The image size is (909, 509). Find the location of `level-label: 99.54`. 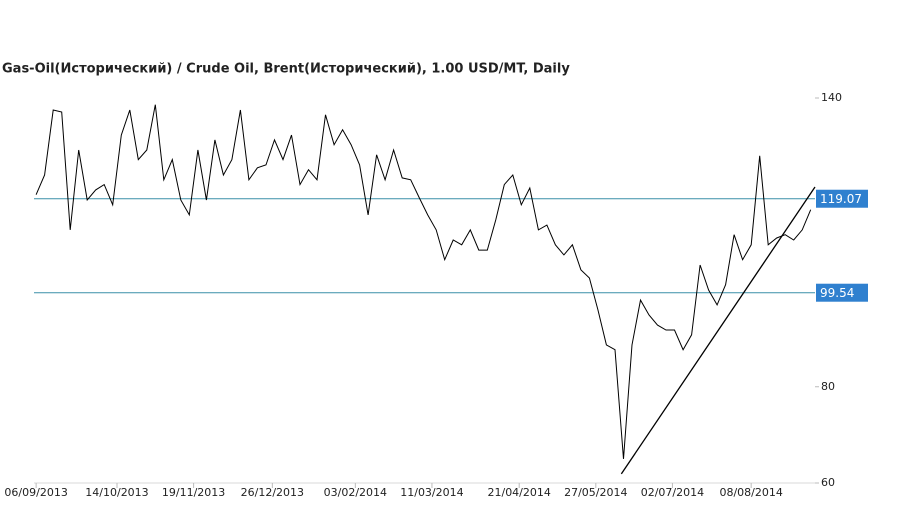

level-label: 99.54 is located at coordinates (837, 293).